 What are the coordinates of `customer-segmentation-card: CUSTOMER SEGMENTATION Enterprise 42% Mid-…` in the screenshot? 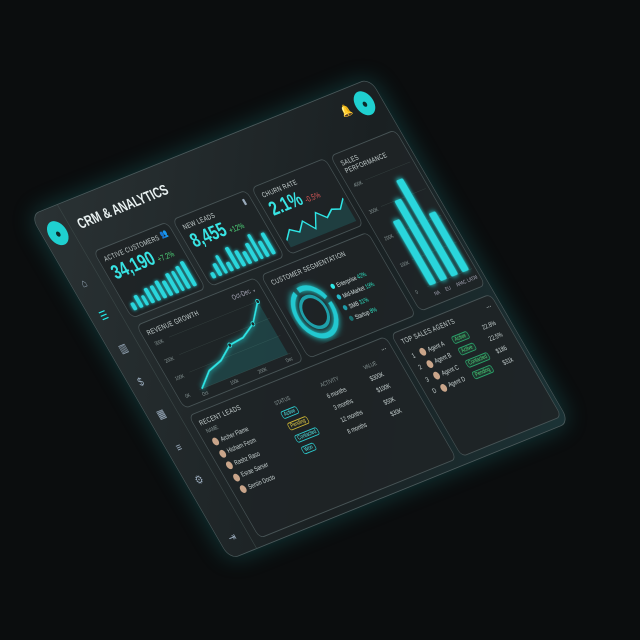 It's located at (338, 295).